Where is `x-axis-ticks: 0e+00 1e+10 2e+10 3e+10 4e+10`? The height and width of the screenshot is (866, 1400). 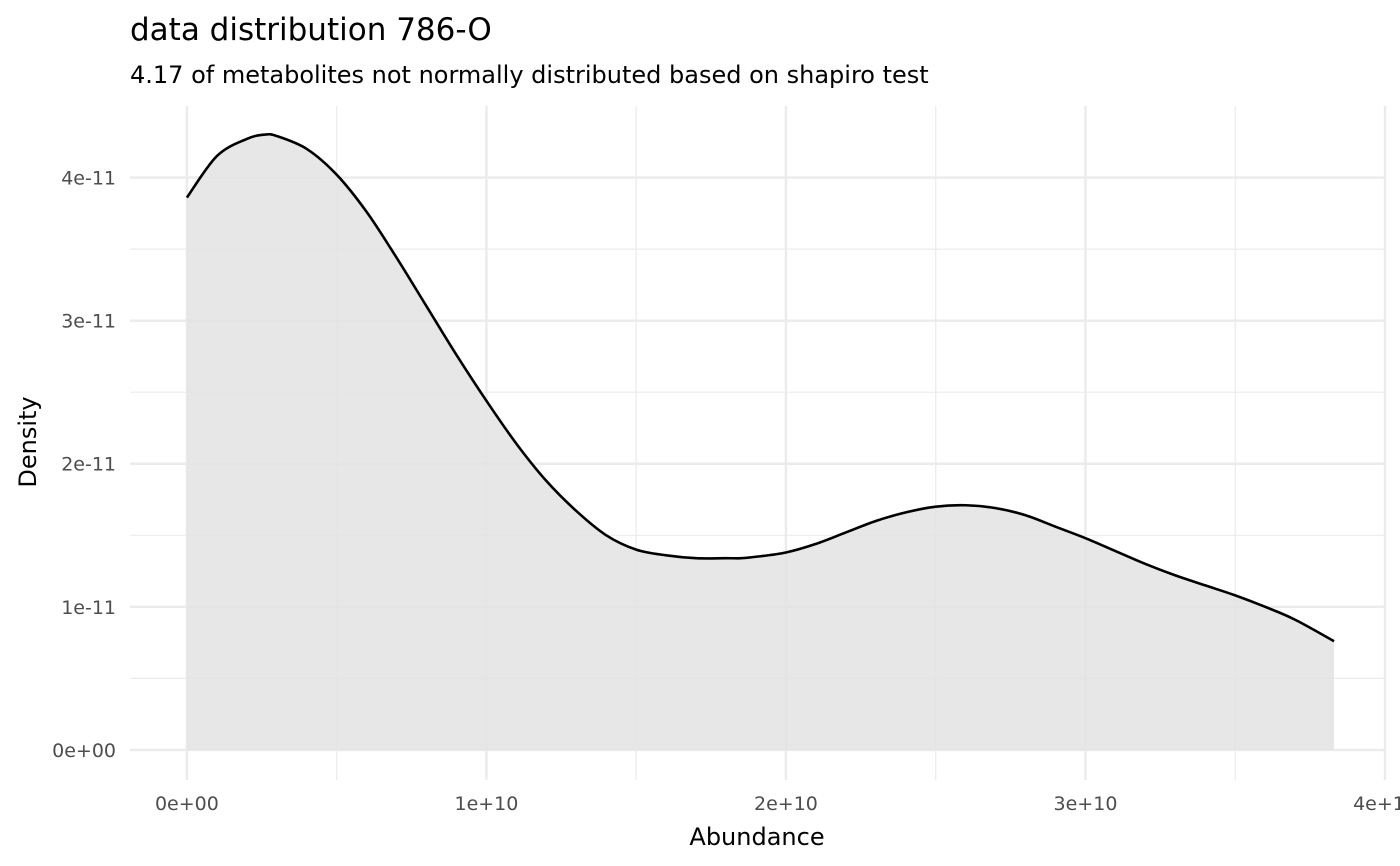 x-axis-ticks: 0e+00 1e+10 2e+10 3e+10 4e+10 is located at coordinates (777, 804).